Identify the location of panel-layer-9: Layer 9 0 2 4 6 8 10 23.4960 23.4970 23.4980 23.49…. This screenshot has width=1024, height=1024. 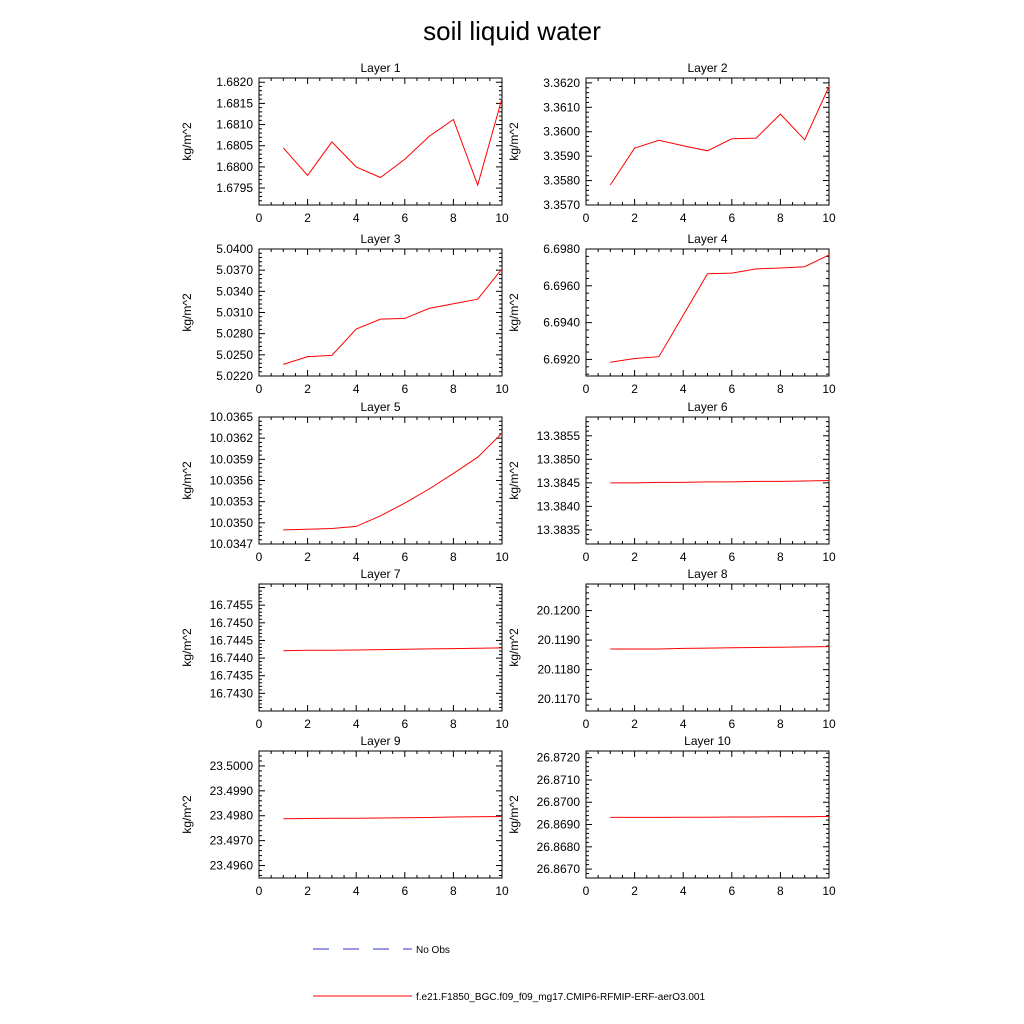
(344, 816).